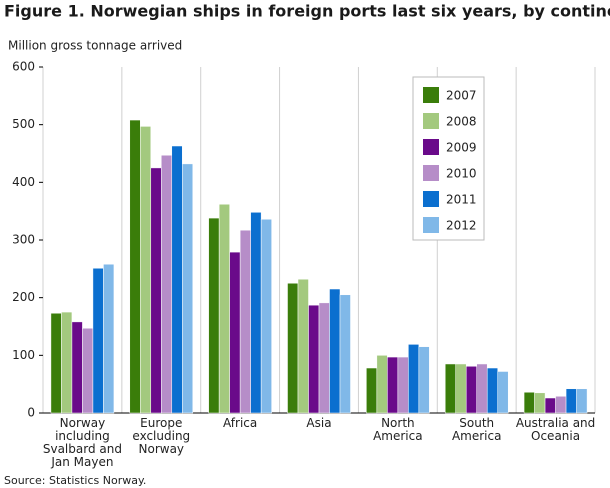  I want to click on legend-label: 2010, so click(461, 174).